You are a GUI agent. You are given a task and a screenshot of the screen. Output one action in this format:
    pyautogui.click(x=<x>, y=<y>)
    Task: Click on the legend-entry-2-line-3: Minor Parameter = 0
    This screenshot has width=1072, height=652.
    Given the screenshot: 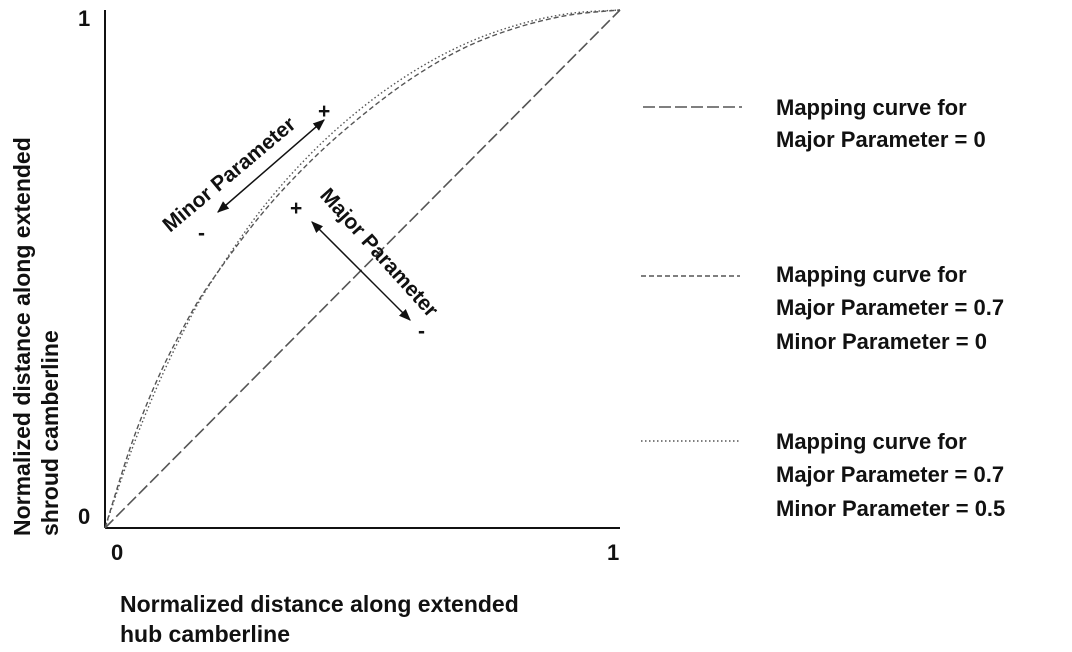 What is the action you would take?
    pyautogui.click(x=881, y=341)
    